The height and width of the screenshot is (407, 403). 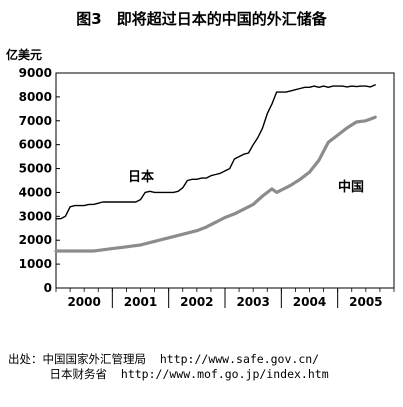 I want to click on y-tick-label: 9000, so click(x=35, y=73).